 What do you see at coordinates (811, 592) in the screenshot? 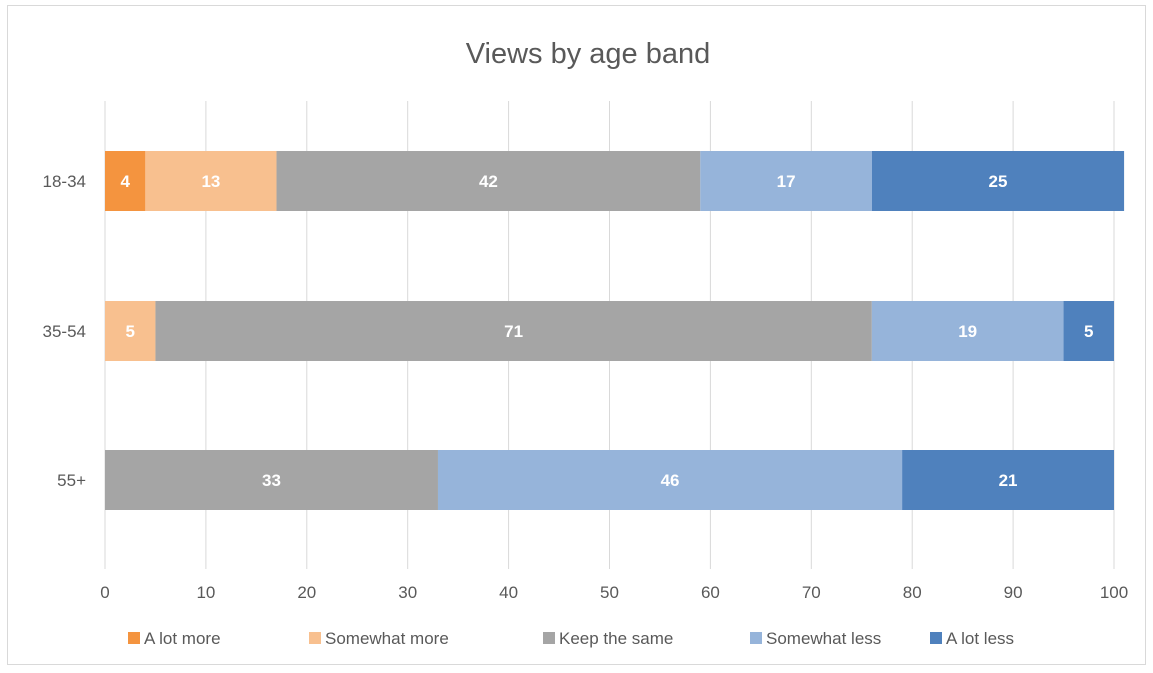
I see `x-tick-label: 70` at bounding box center [811, 592].